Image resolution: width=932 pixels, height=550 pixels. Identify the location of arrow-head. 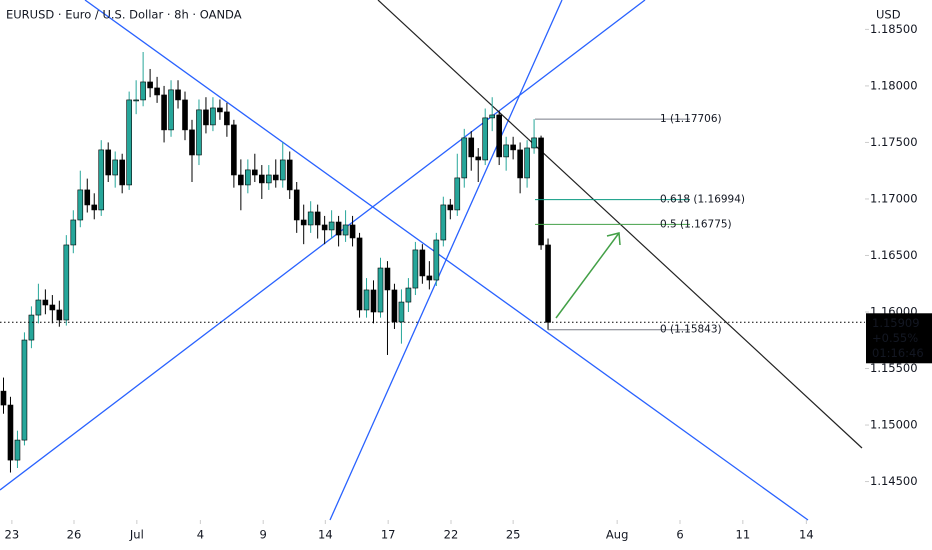
(613, 239).